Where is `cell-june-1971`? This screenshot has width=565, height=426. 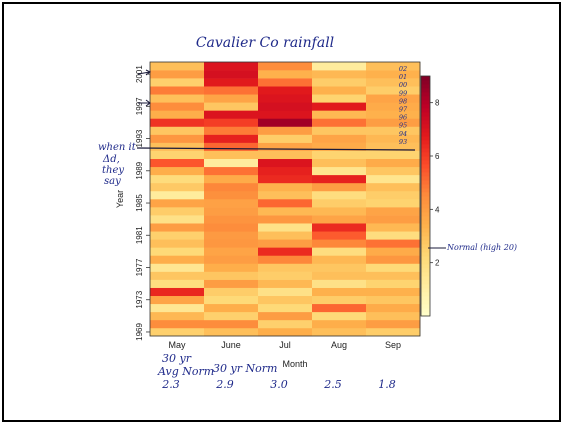 cell-june-1971 is located at coordinates (231, 316).